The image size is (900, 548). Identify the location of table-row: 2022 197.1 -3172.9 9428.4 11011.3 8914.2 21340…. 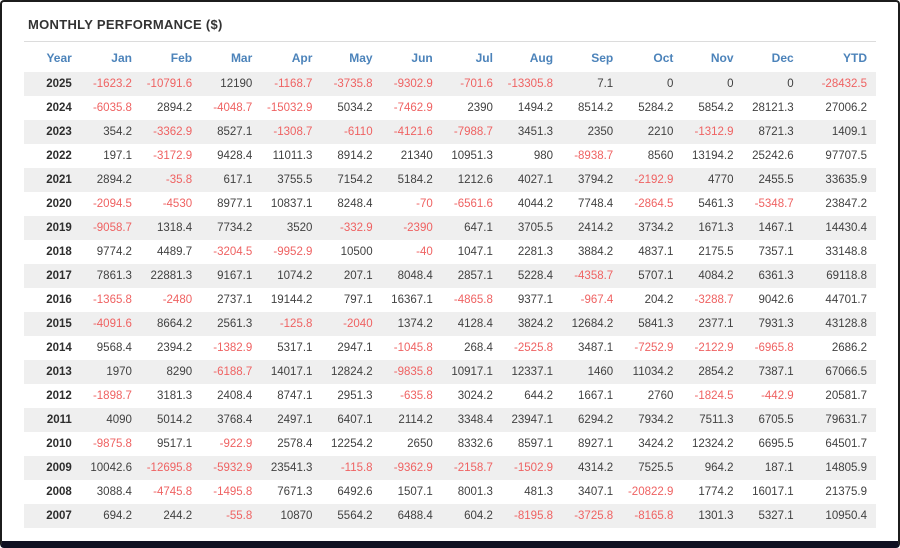
(450, 156).